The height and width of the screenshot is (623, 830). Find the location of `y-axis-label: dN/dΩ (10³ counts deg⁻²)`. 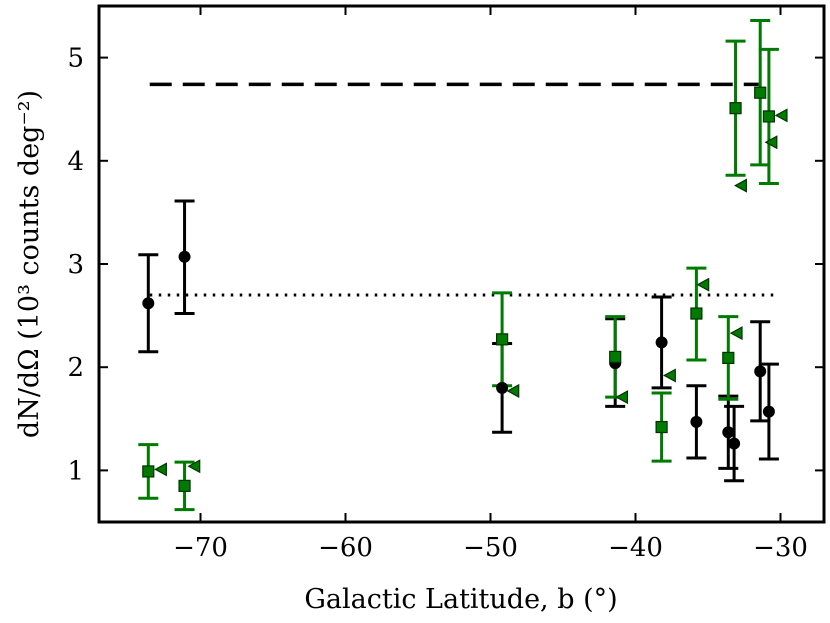

y-axis-label: dN/dΩ (10³ counts deg⁻²) is located at coordinates (29, 264).